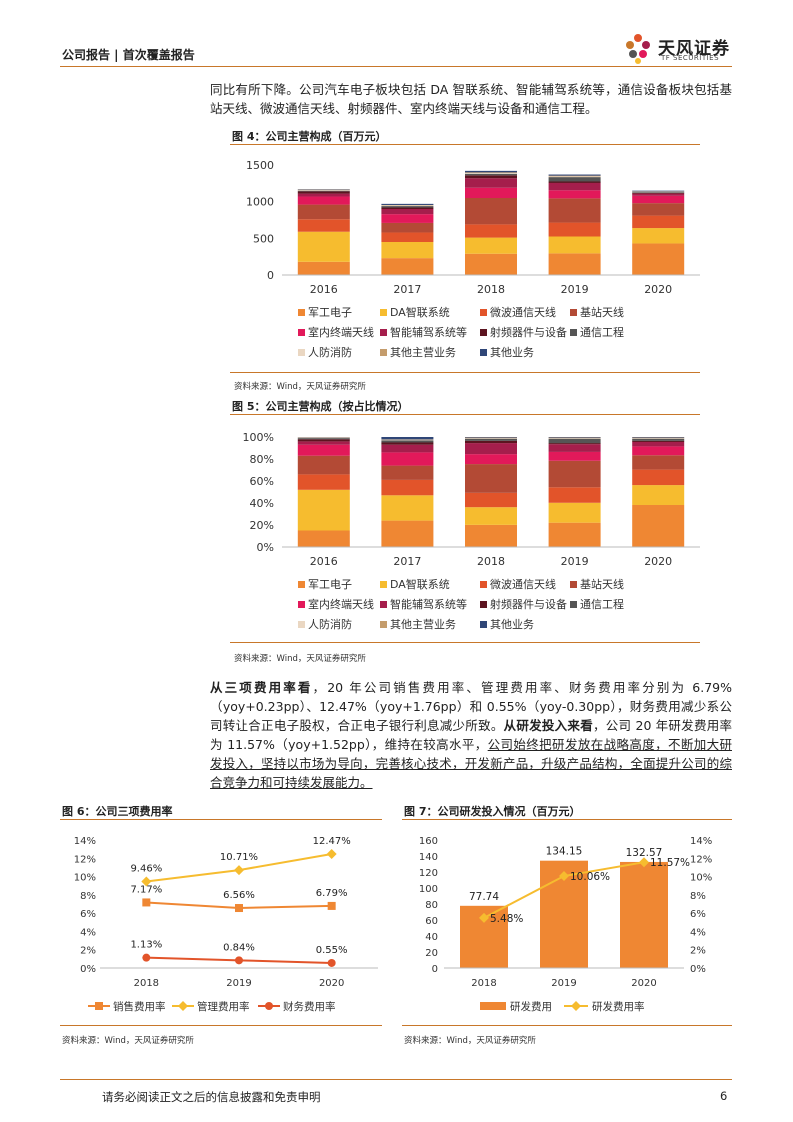 This screenshot has width=793, height=1122. I want to click on lead-rd: 从研发投入来看, so click(548, 725).